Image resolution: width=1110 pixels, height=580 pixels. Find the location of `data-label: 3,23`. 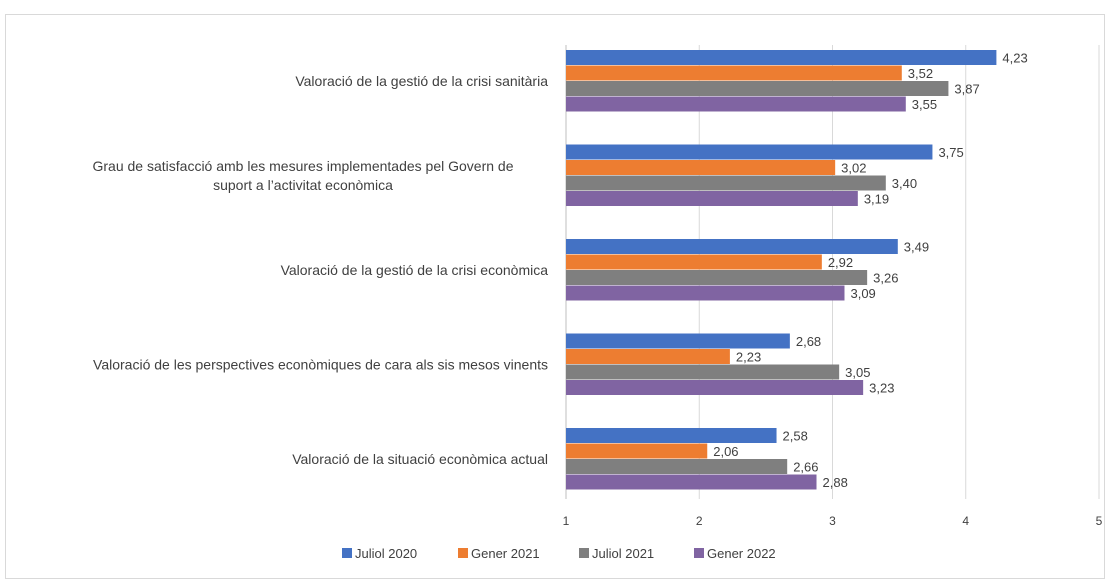

data-label: 3,23 is located at coordinates (881, 387).